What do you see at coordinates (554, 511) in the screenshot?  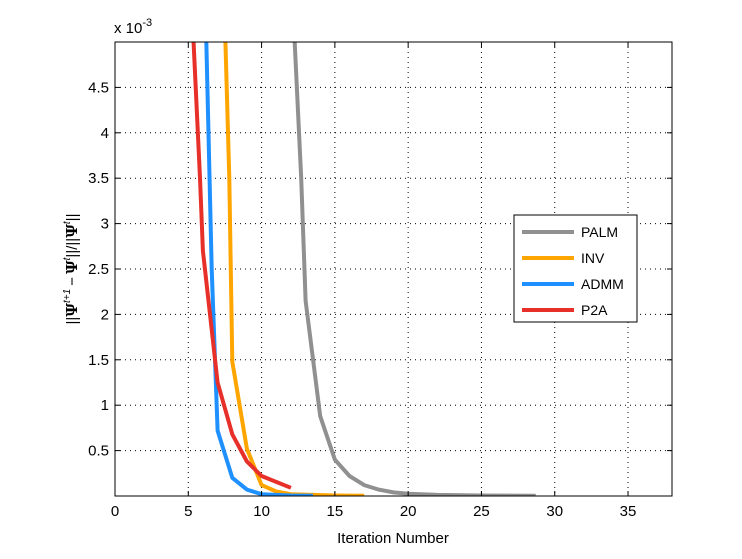 I see `x-tick-label: 30` at bounding box center [554, 511].